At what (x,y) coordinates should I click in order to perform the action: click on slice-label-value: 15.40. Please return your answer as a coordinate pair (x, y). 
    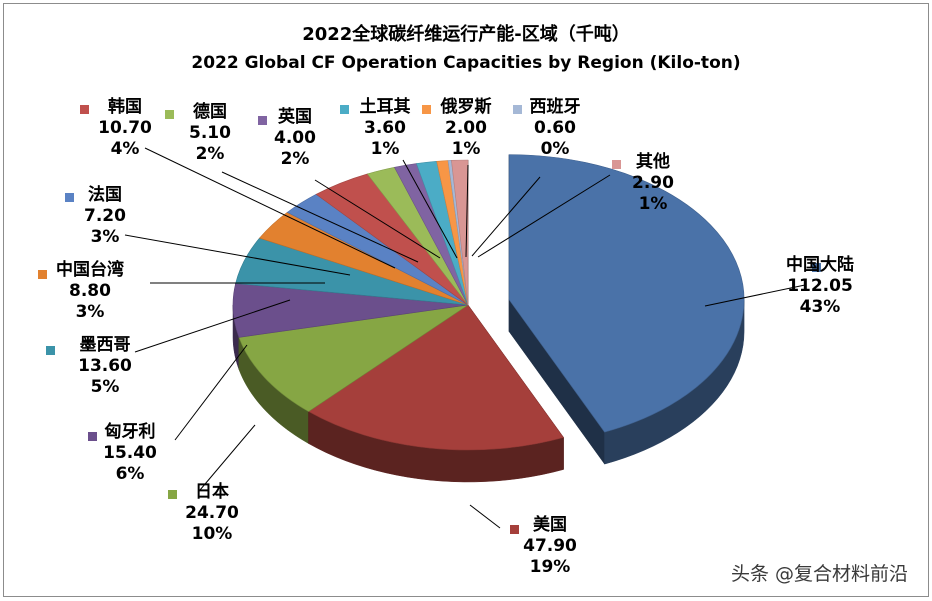
    Looking at the image, I should click on (130, 453).